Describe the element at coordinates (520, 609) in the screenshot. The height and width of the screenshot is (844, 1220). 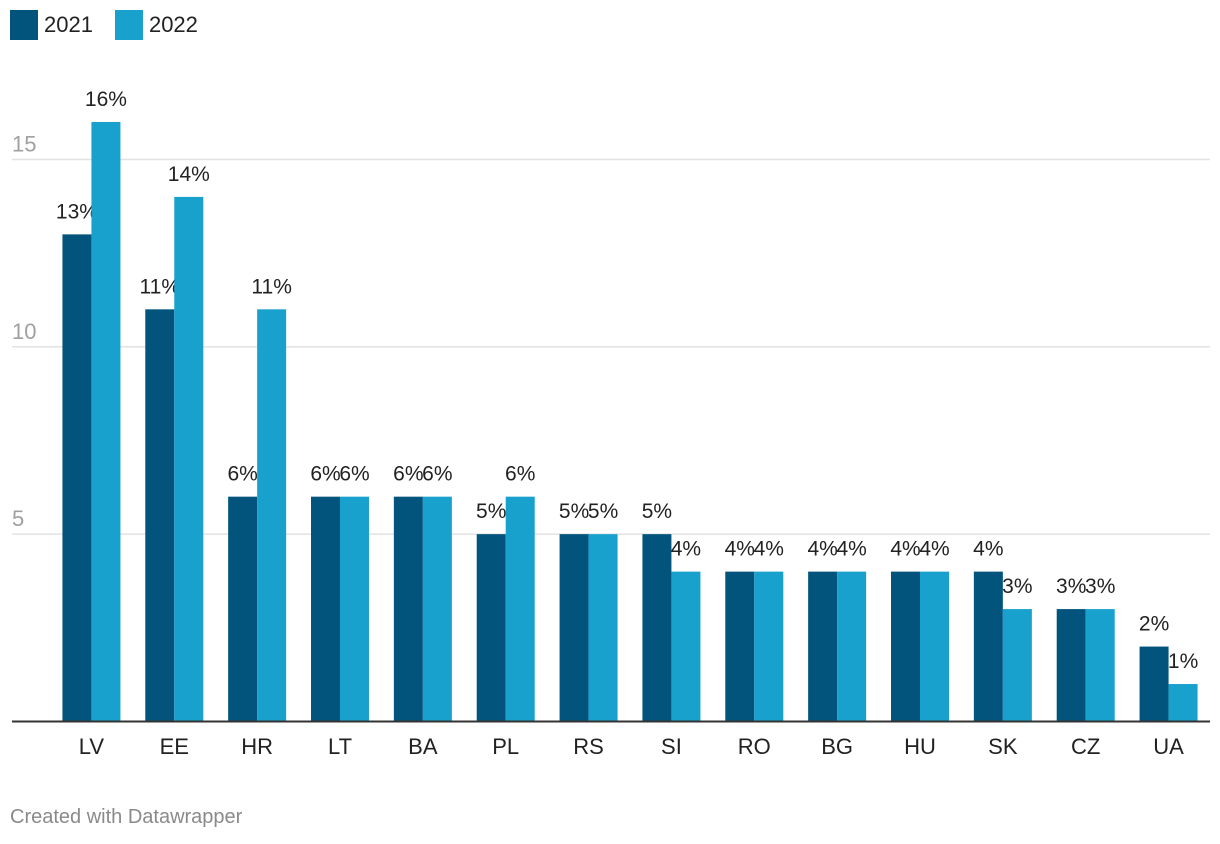
I see `bar-PL-2022` at that location.